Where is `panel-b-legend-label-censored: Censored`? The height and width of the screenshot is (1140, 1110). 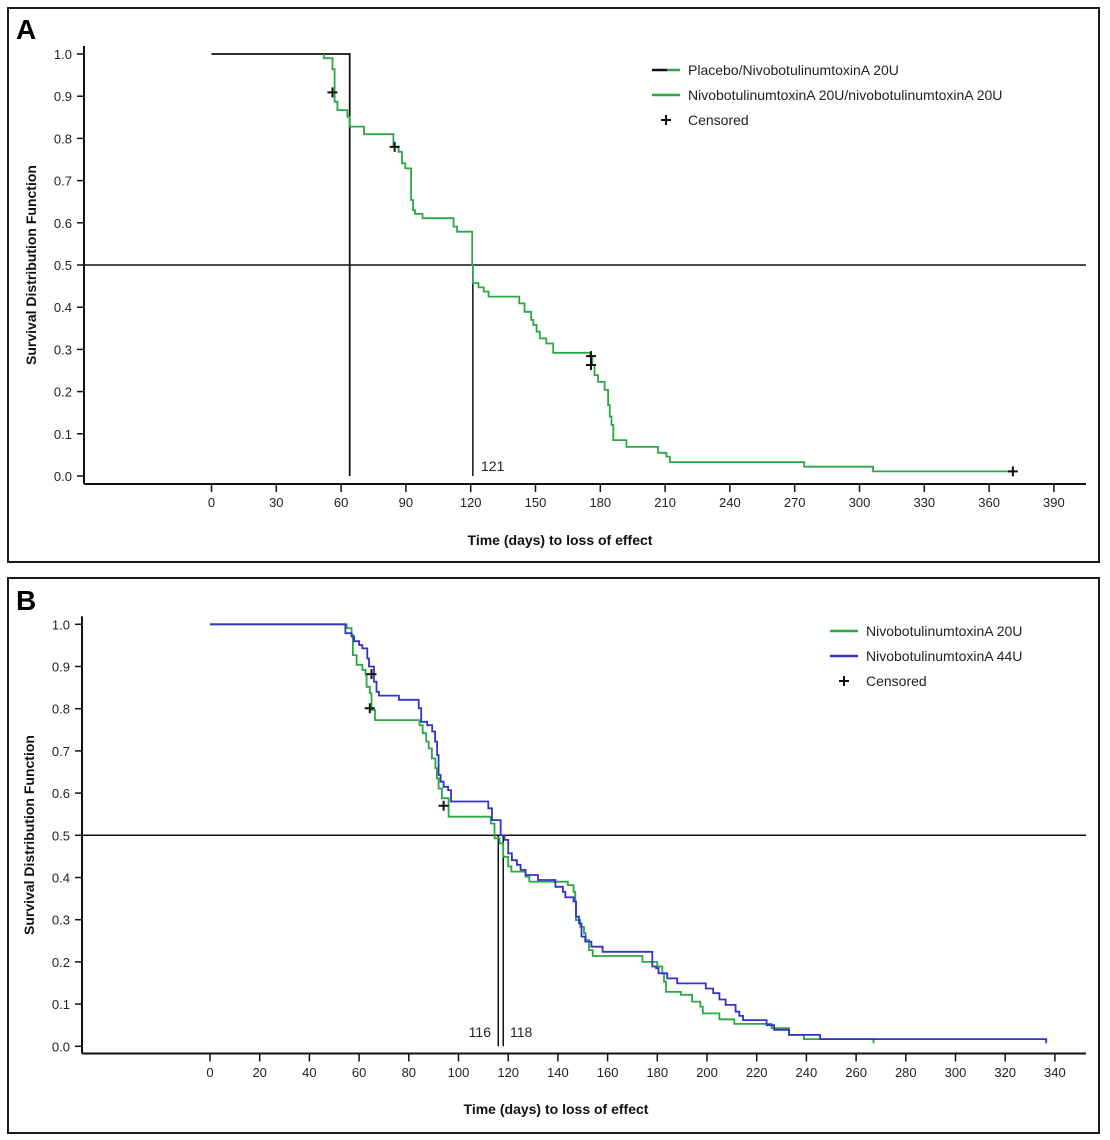
panel-b-legend-label-censored: Censored is located at coordinates (896, 681).